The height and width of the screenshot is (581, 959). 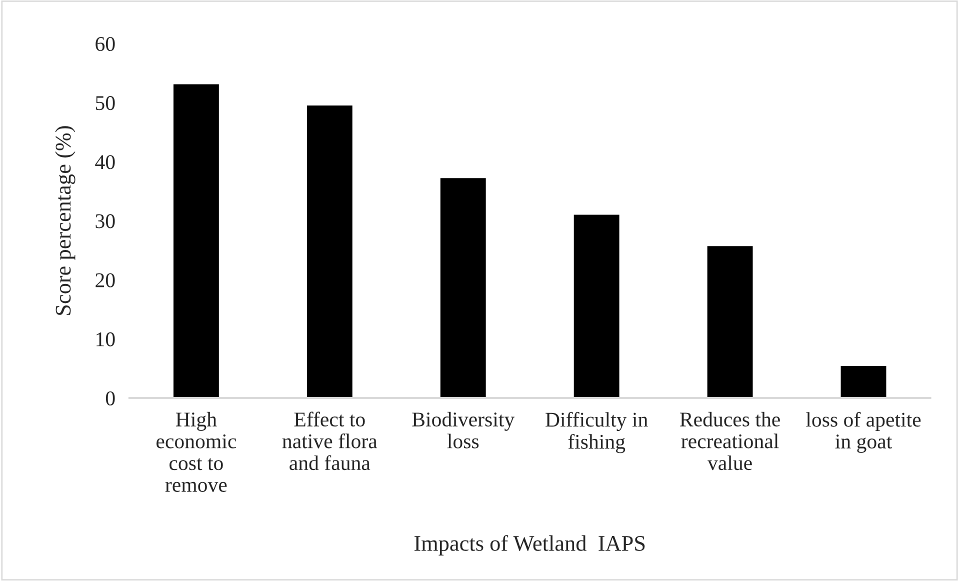 I want to click on y-tick-label: 0, so click(x=110, y=398).